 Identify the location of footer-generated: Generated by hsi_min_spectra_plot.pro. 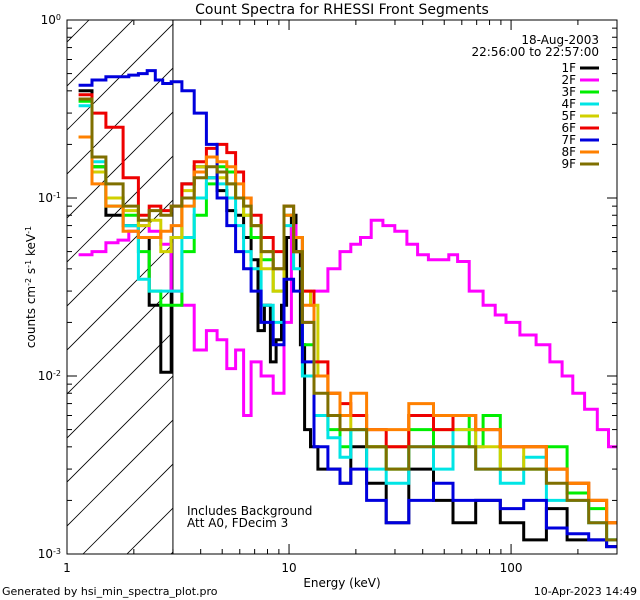
(110, 591).